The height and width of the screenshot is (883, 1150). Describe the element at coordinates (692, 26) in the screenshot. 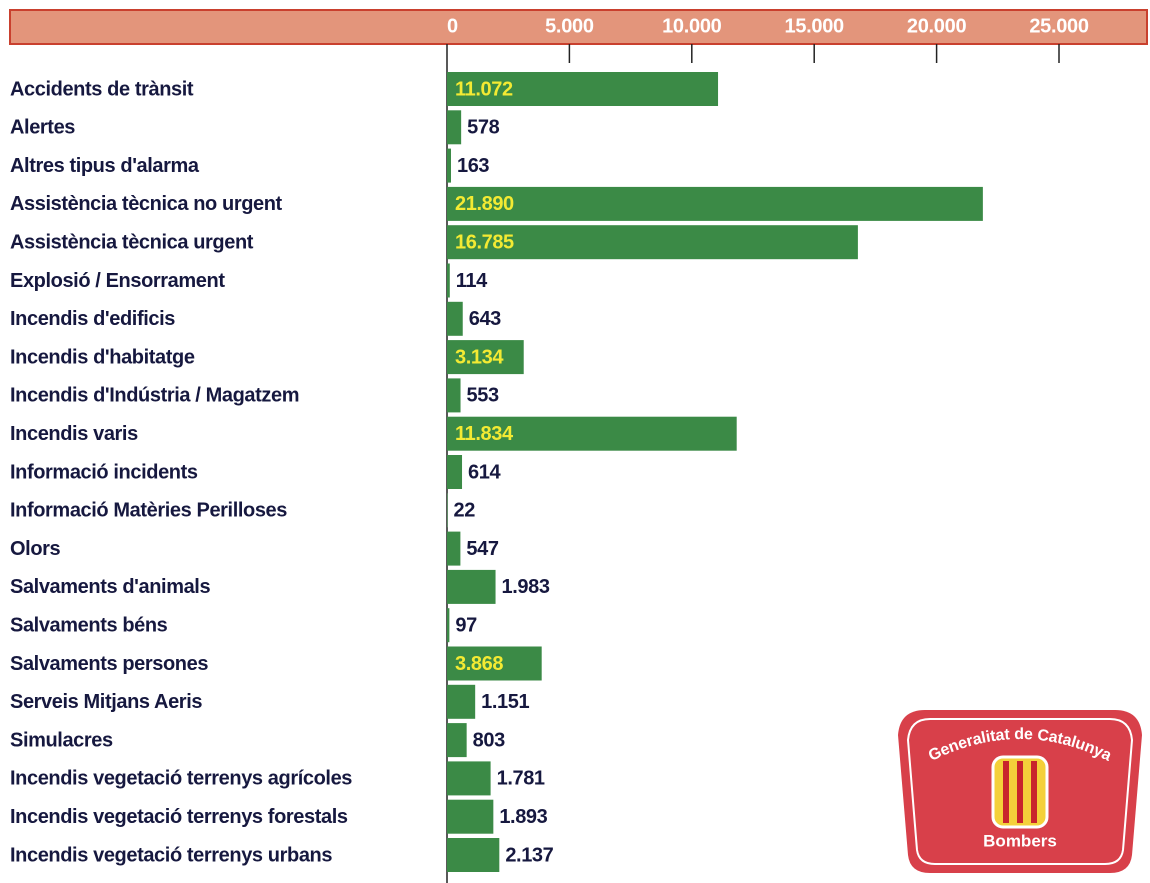

I see `x-tick-label: 10.000` at that location.